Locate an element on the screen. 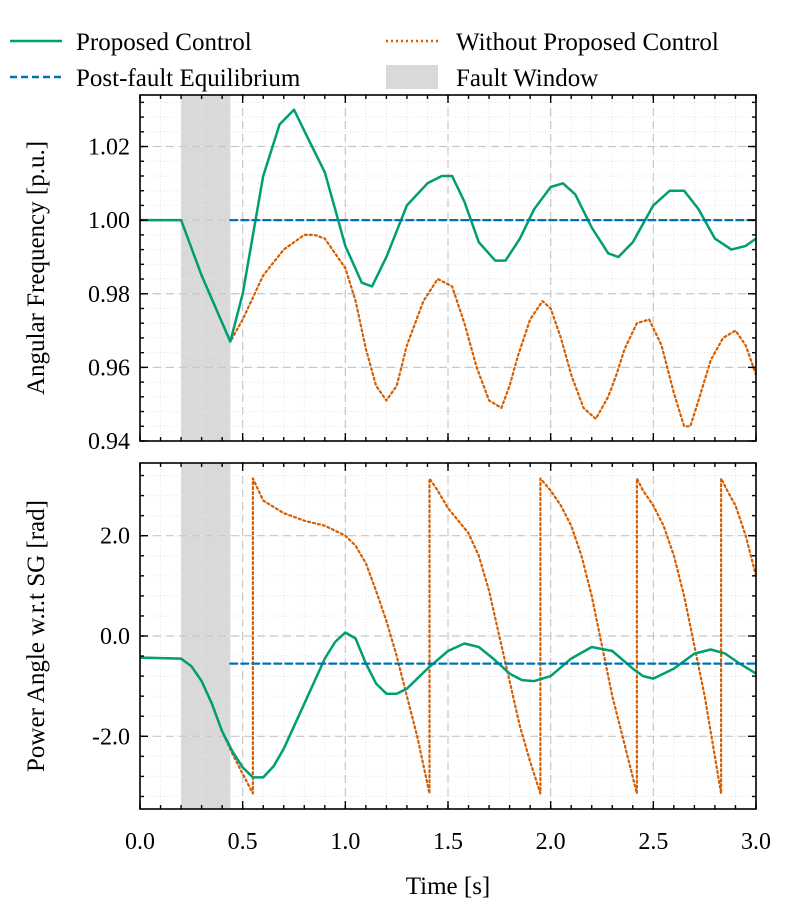  legend-label-fault: Fault Window is located at coordinates (527, 78).